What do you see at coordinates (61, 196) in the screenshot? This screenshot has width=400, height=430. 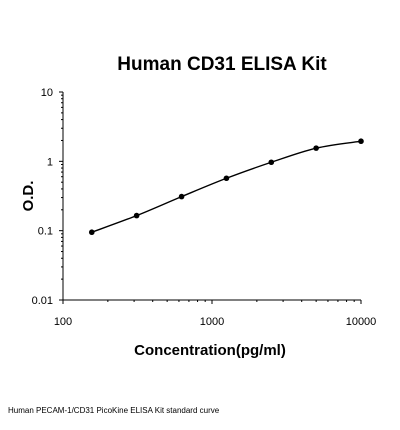 I see `y-axis-ticks` at bounding box center [61, 196].